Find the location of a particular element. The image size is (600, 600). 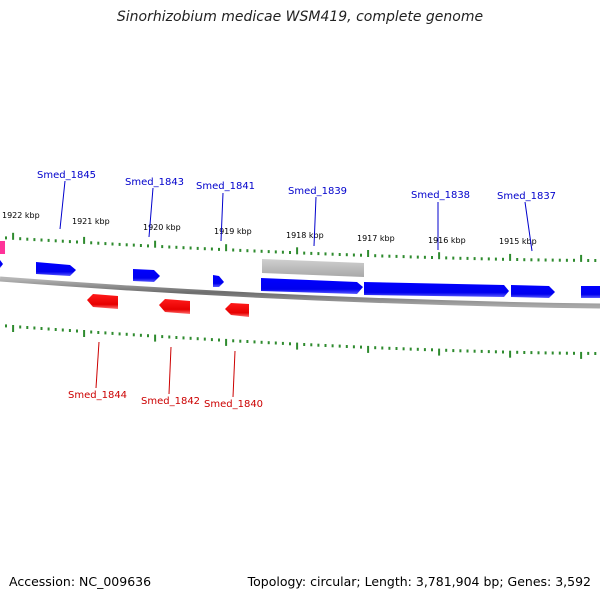

gene-label: Smed_1845 is located at coordinates (66, 175).